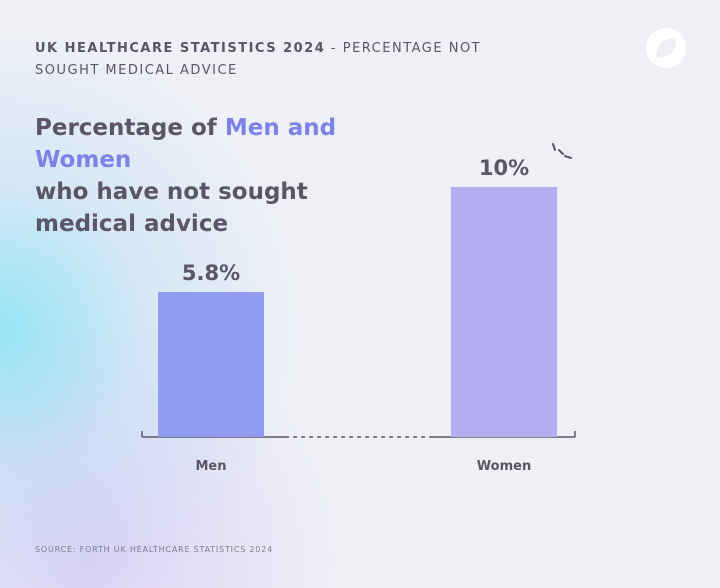 The height and width of the screenshot is (588, 720). Describe the element at coordinates (210, 466) in the screenshot. I see `x-tick-label: Men` at that location.